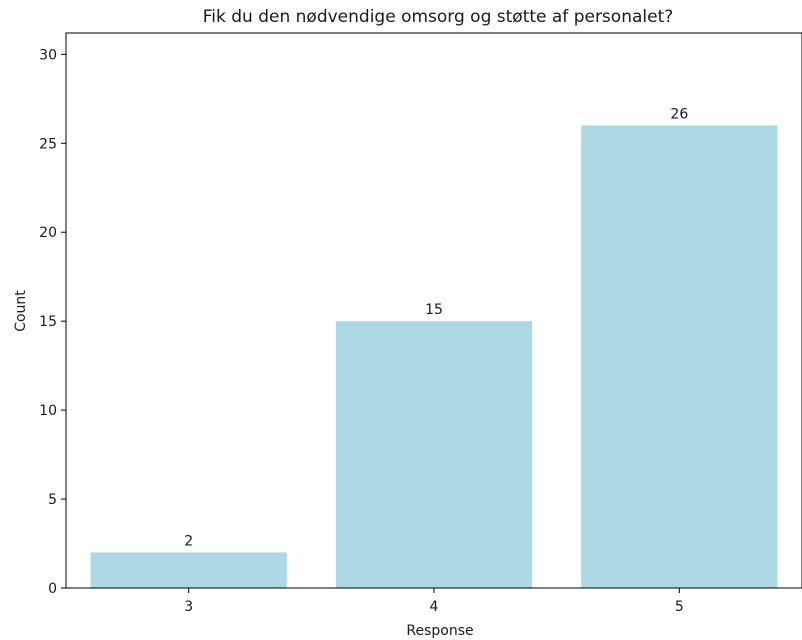 The width and height of the screenshot is (802, 640). I want to click on x-tick-label-5: 5, so click(679, 607).